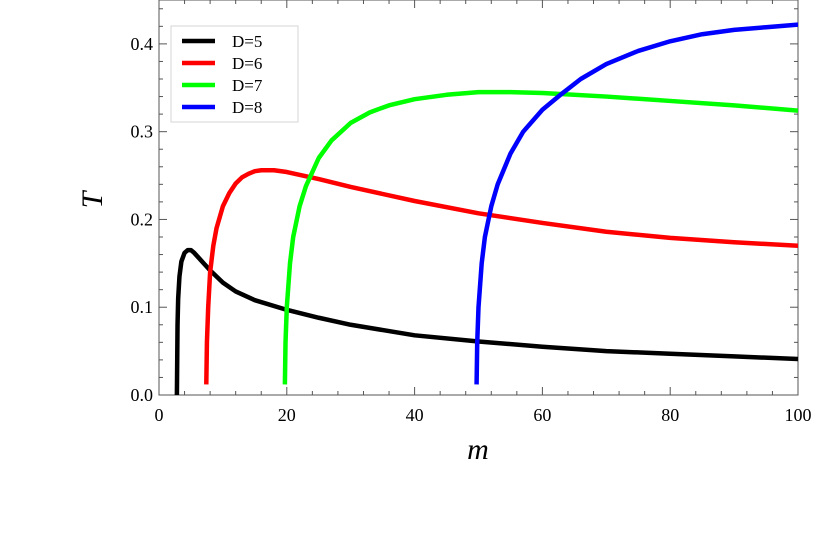  What do you see at coordinates (142, 307) in the screenshot?
I see `y-tick-label: 0.1` at bounding box center [142, 307].